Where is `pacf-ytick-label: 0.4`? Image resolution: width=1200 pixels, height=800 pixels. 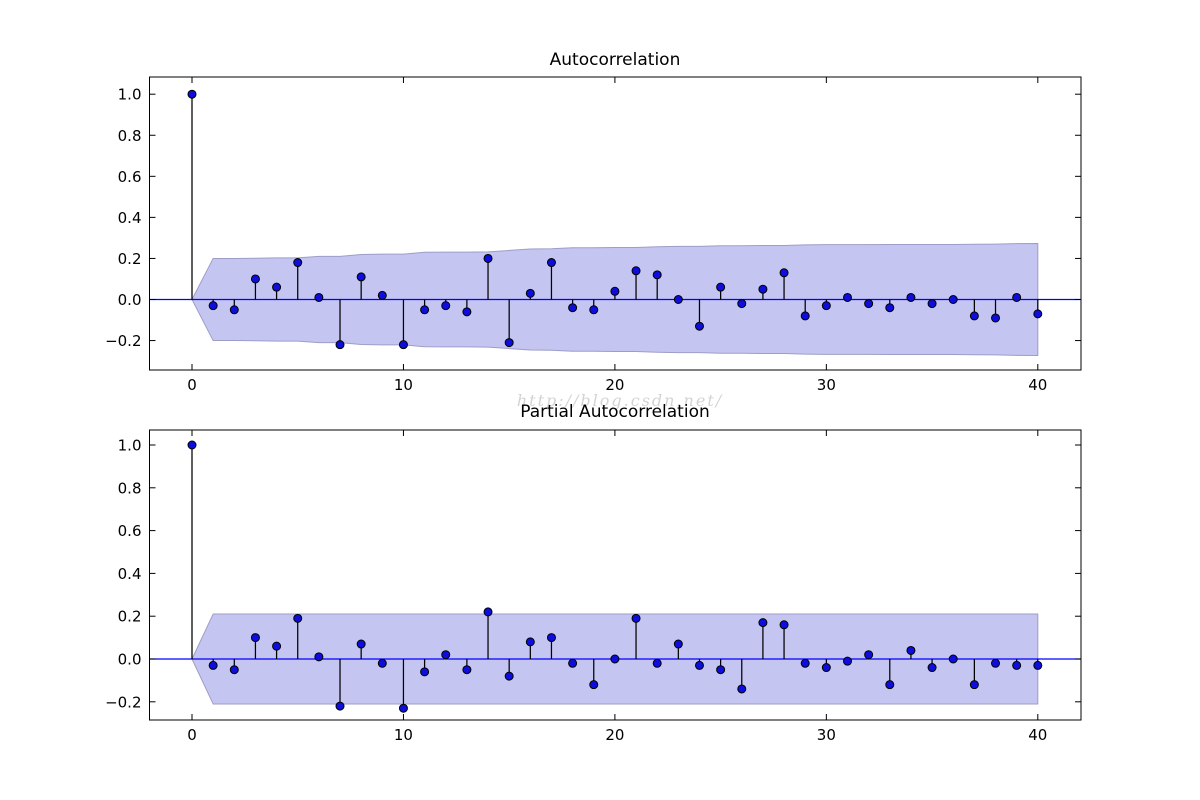 pacf-ytick-label: 0.4 is located at coordinates (130, 574).